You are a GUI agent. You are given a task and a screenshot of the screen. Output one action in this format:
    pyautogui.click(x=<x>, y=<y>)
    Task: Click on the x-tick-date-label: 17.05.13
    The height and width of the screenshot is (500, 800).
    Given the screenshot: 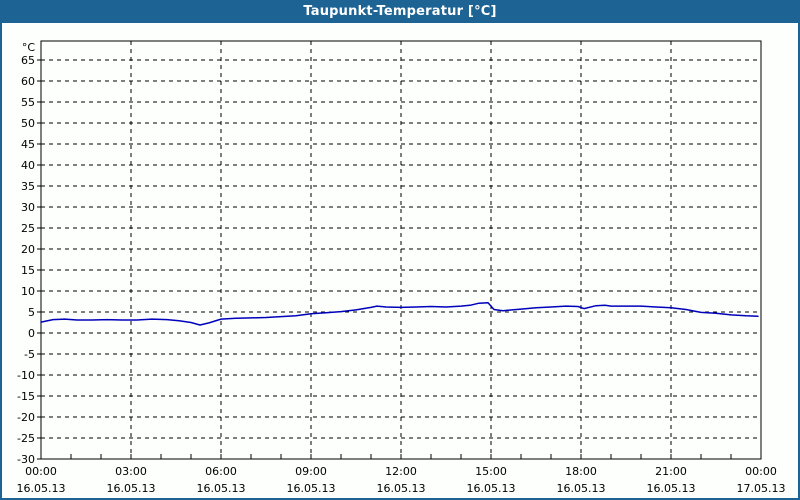 What is the action you would take?
    pyautogui.click(x=761, y=488)
    